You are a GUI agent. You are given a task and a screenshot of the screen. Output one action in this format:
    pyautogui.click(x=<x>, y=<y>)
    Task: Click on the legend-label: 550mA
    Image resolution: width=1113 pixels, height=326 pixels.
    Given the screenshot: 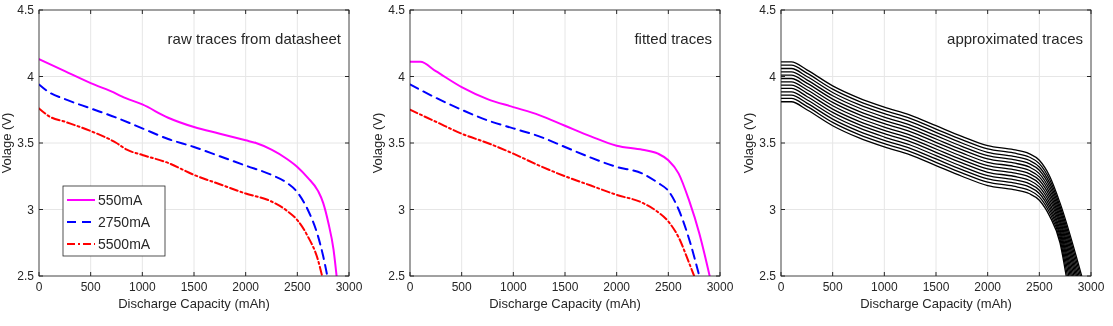 What is the action you would take?
    pyautogui.click(x=121, y=200)
    